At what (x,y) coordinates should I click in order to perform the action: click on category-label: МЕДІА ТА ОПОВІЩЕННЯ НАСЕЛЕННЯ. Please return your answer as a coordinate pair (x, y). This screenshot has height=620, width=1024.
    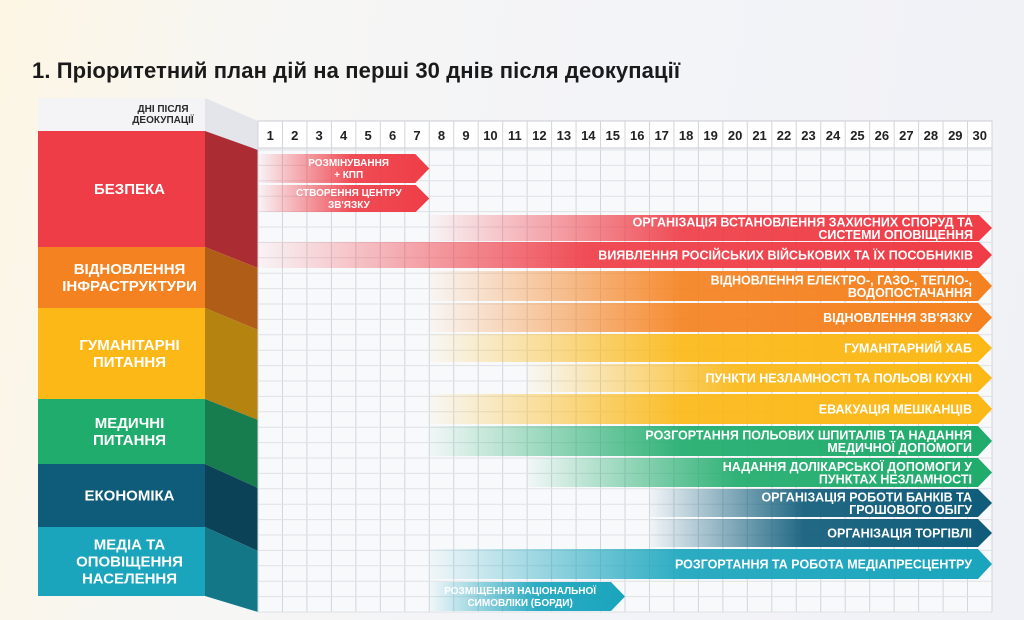
    Looking at the image, I should click on (129, 562).